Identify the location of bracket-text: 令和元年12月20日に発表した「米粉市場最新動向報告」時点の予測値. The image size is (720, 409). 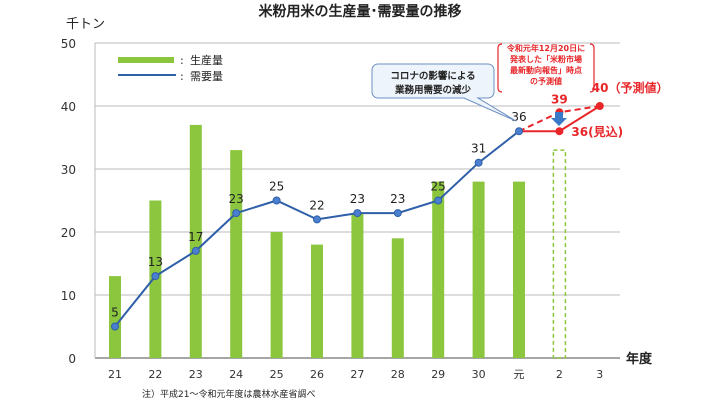
(545, 64).